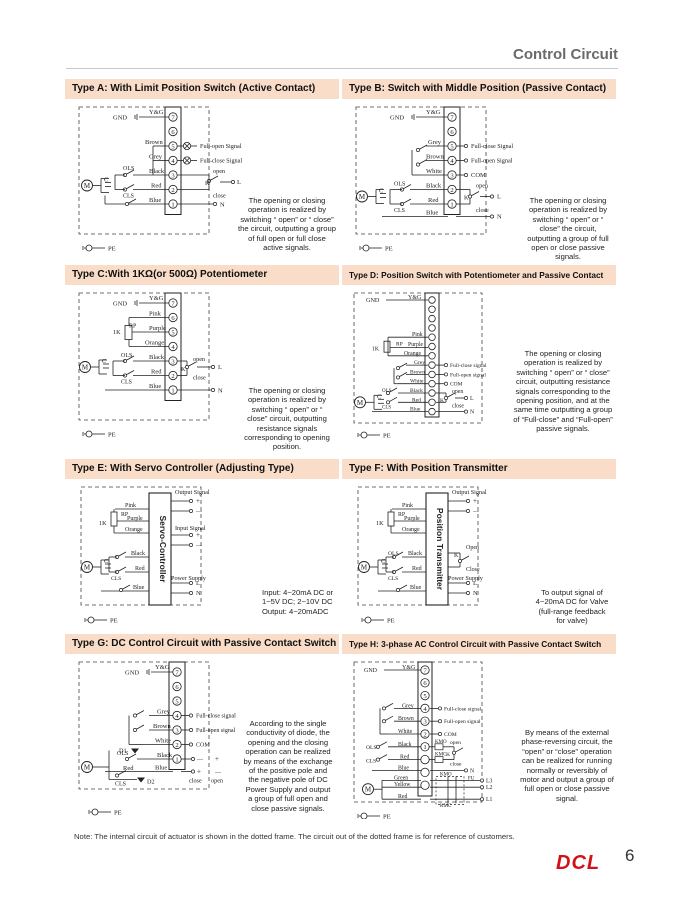  What do you see at coordinates (342, 68) in the screenshot?
I see `title-divider` at bounding box center [342, 68].